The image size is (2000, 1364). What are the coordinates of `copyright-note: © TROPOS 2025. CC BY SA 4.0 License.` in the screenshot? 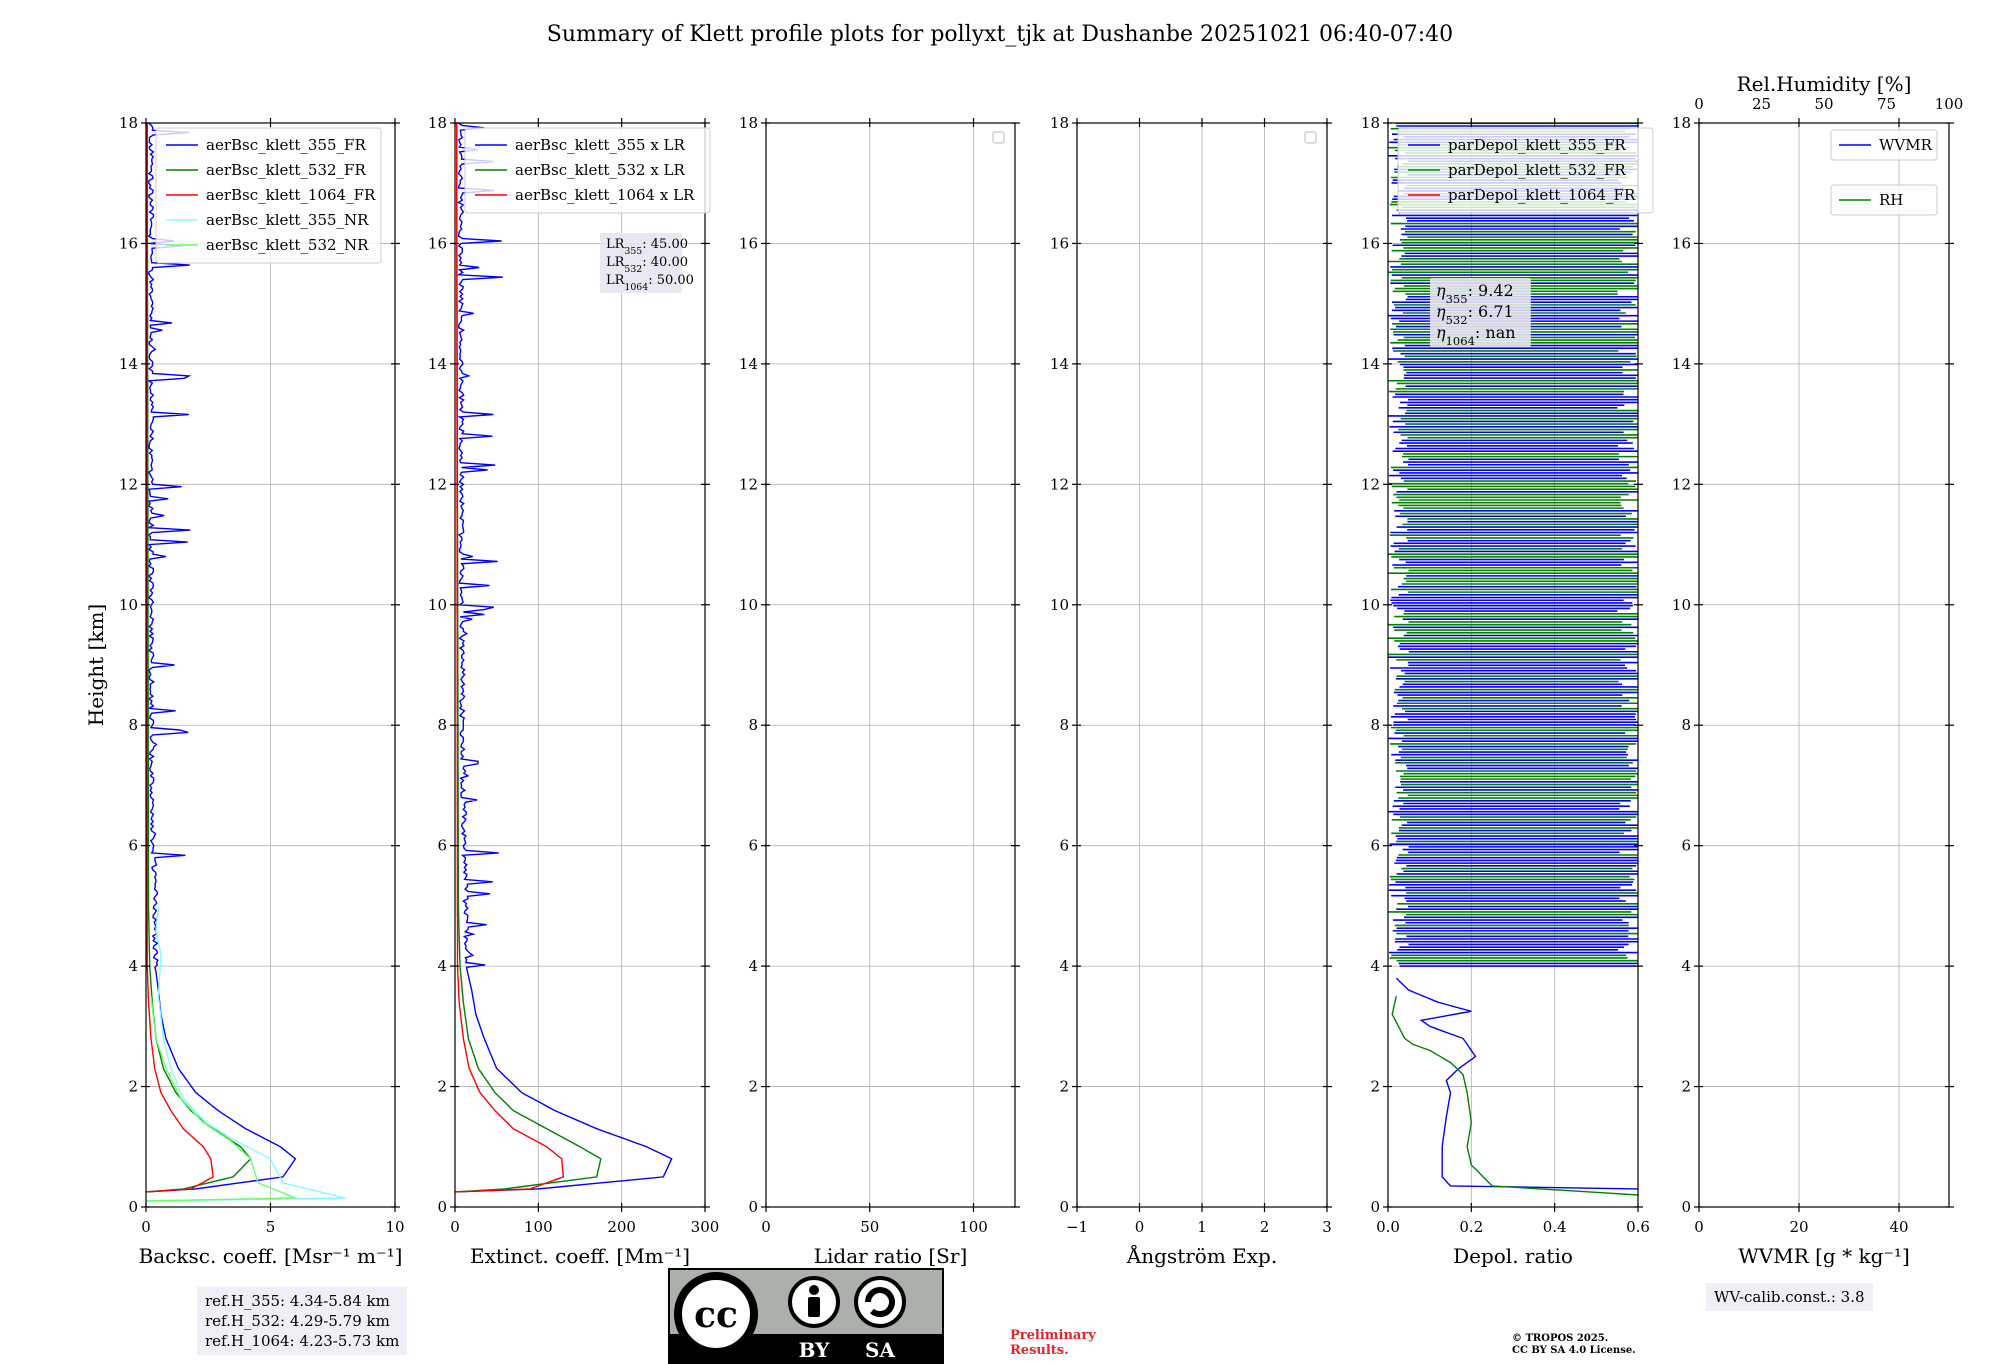 It's located at (1574, 1345).